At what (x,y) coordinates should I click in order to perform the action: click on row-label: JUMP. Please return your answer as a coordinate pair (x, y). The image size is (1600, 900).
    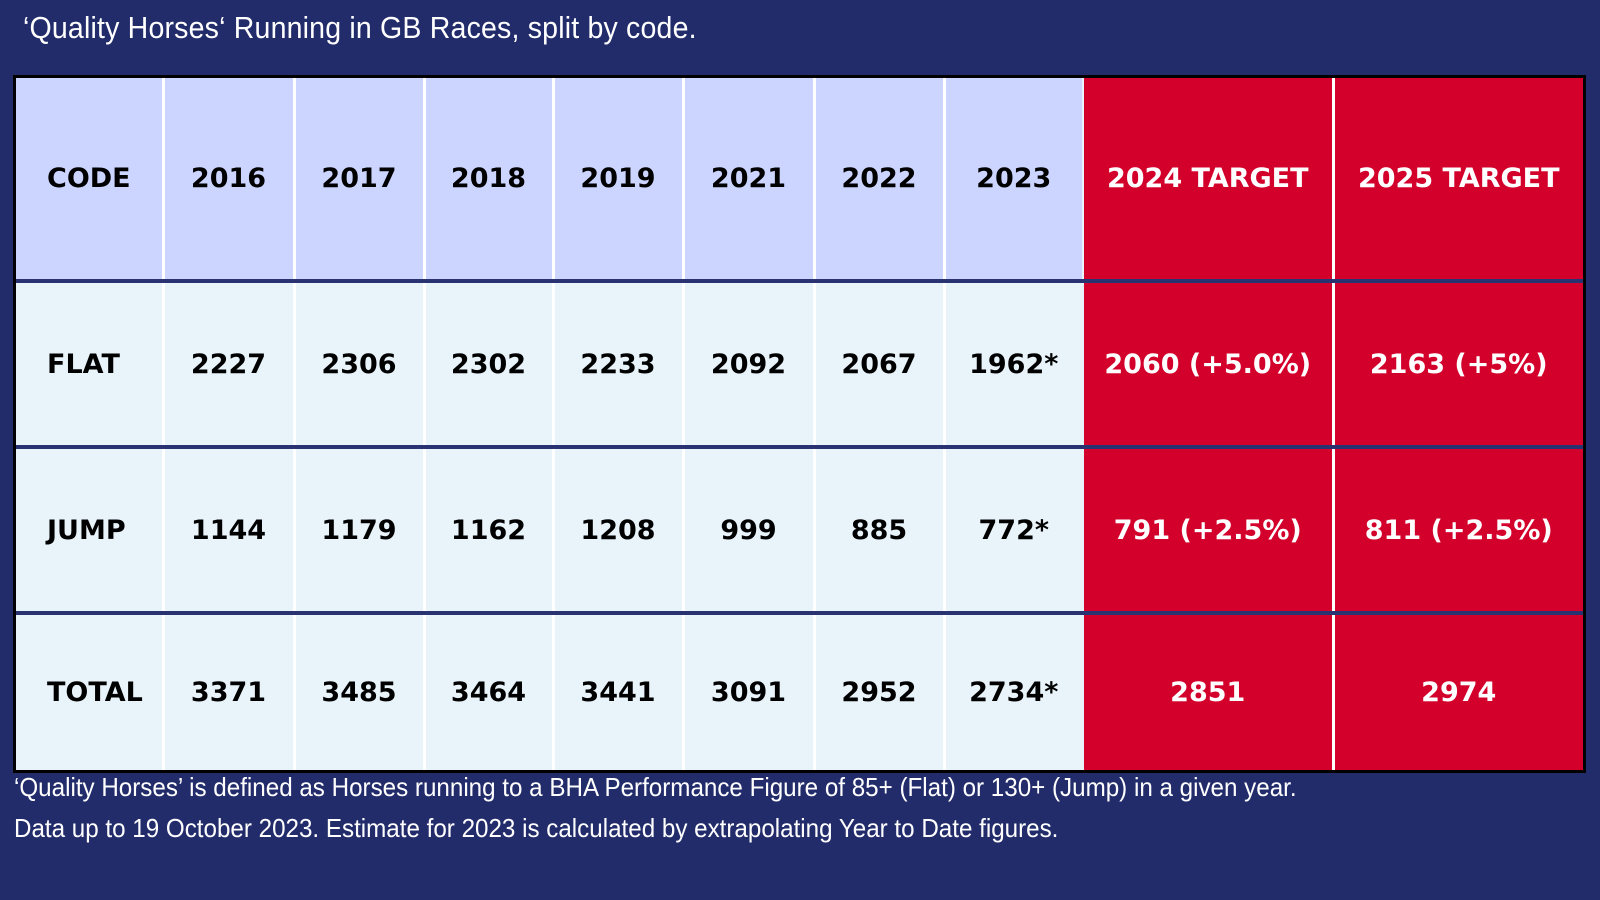
    Looking at the image, I should click on (89, 529).